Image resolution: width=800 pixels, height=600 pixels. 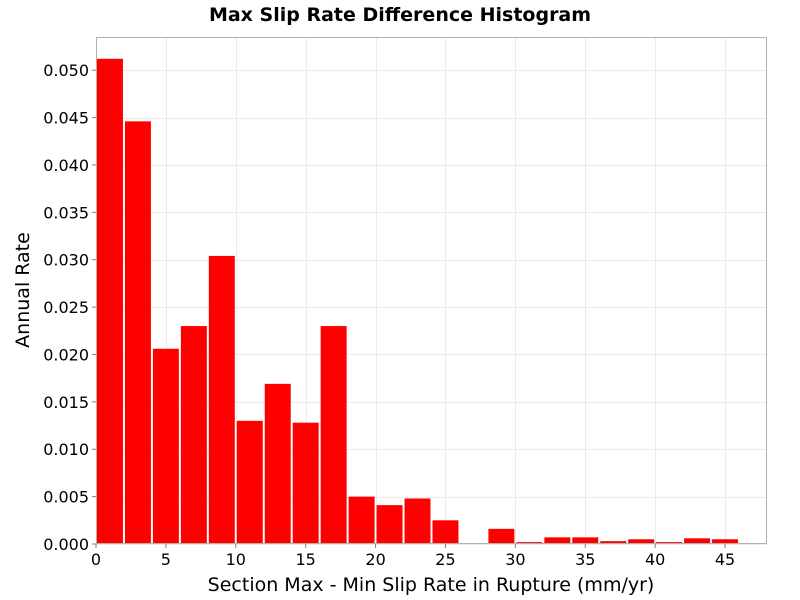 What do you see at coordinates (445, 559) in the screenshot?
I see `x-tick-label: 25` at bounding box center [445, 559].